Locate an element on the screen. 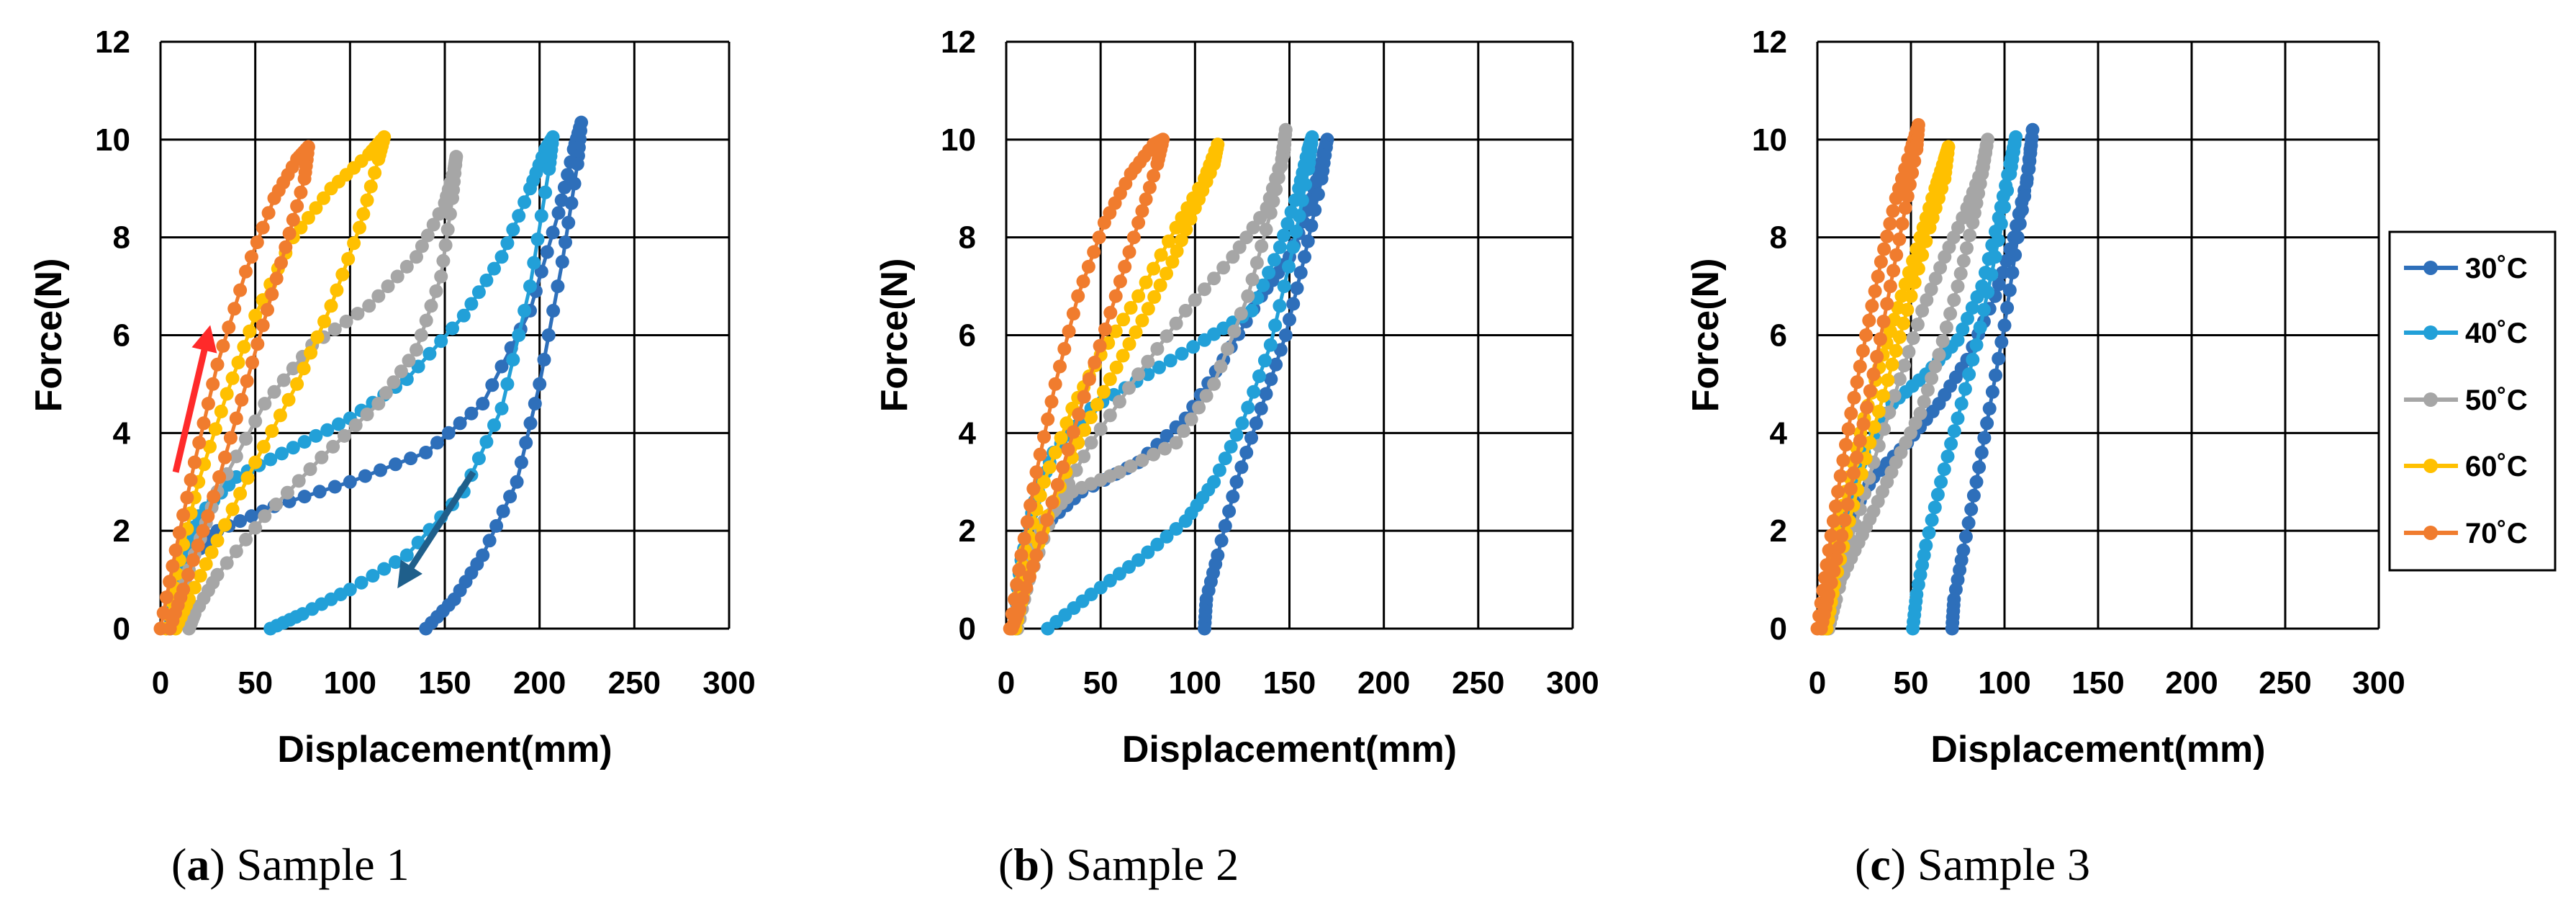 The width and height of the screenshot is (2576, 908). svg-text: (a) Sample 1 is located at coordinates (290, 864).